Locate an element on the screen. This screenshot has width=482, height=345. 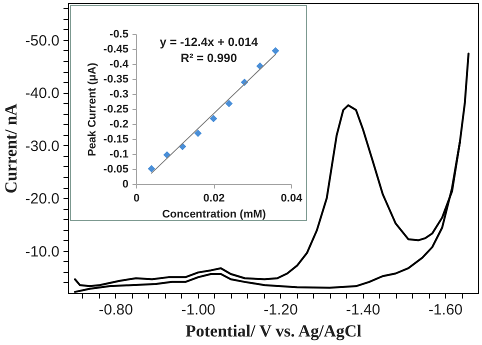
y-tick-label: -10.0 is located at coordinates (42, 251).